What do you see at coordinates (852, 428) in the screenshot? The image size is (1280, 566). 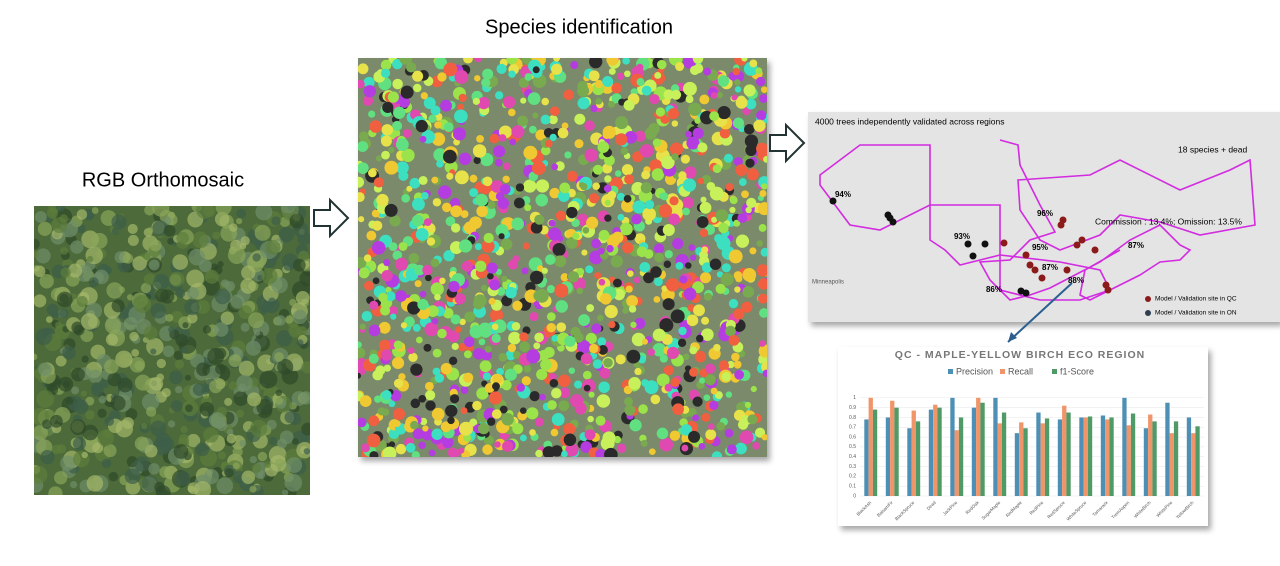 I see `y-tick-label: 0.7` at bounding box center [852, 428].